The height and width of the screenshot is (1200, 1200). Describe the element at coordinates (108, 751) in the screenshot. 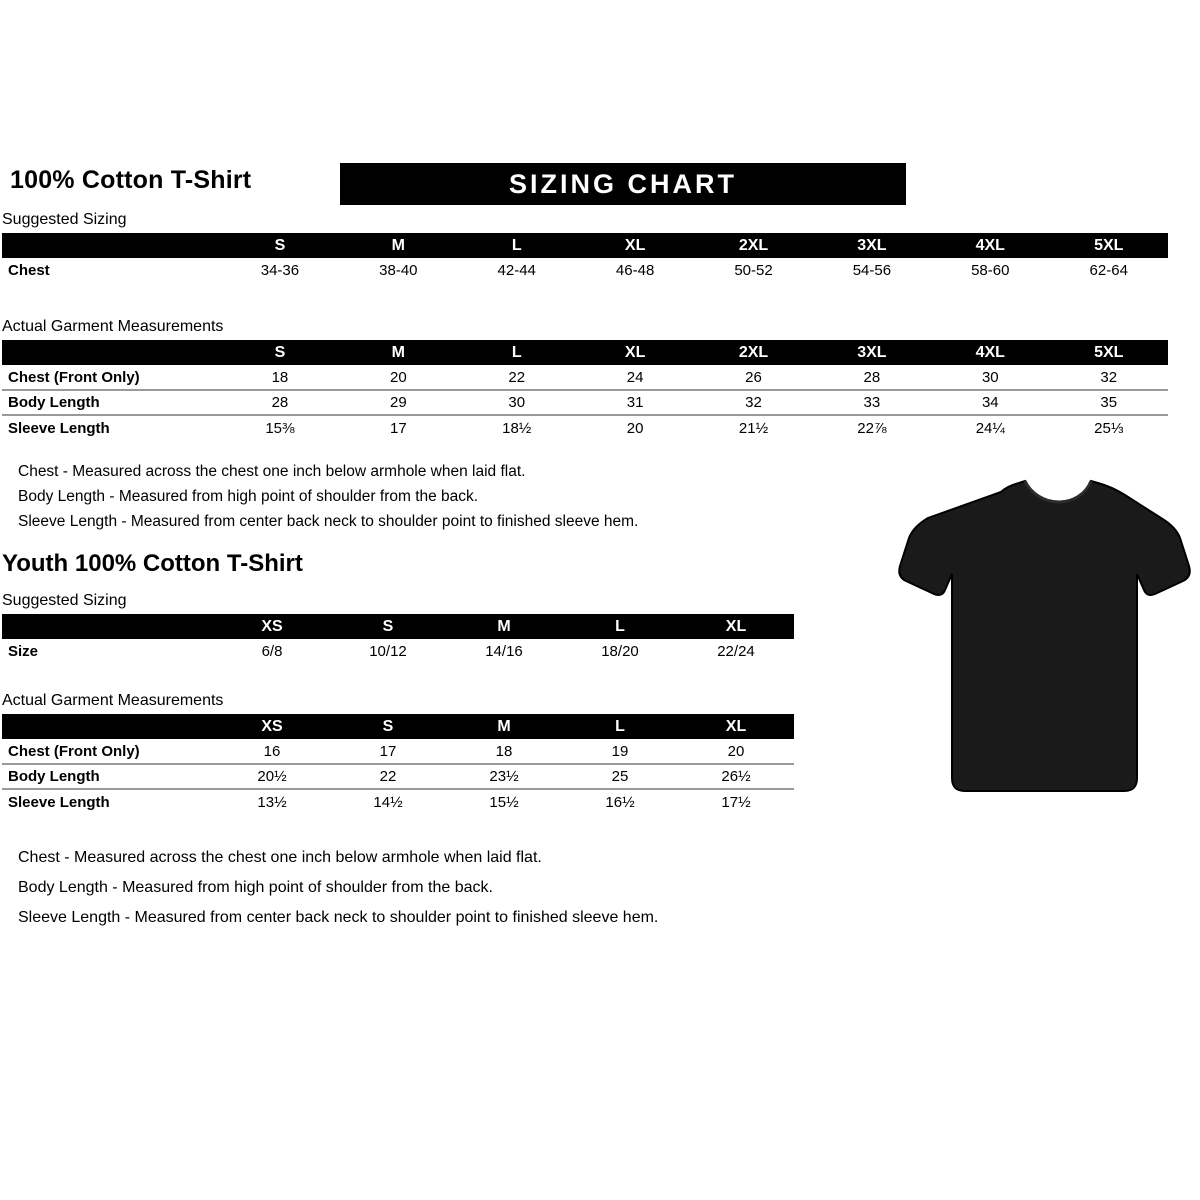

I see `row-label: Chest (Front Only)` at that location.